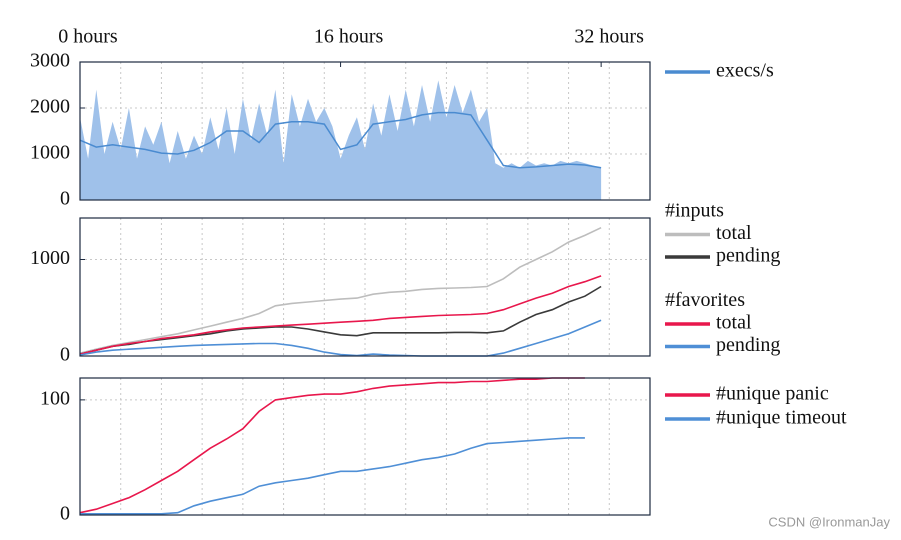  I want to click on smooth-line, so click(340, 140).